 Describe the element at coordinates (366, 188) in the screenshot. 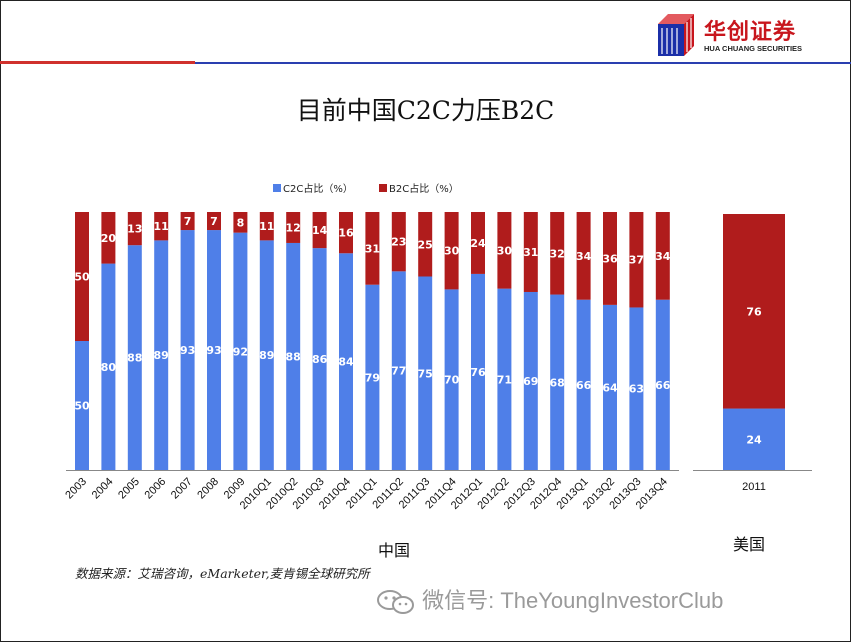

I see `chart-legend: C2C占比（%） B2C占比（%）` at that location.